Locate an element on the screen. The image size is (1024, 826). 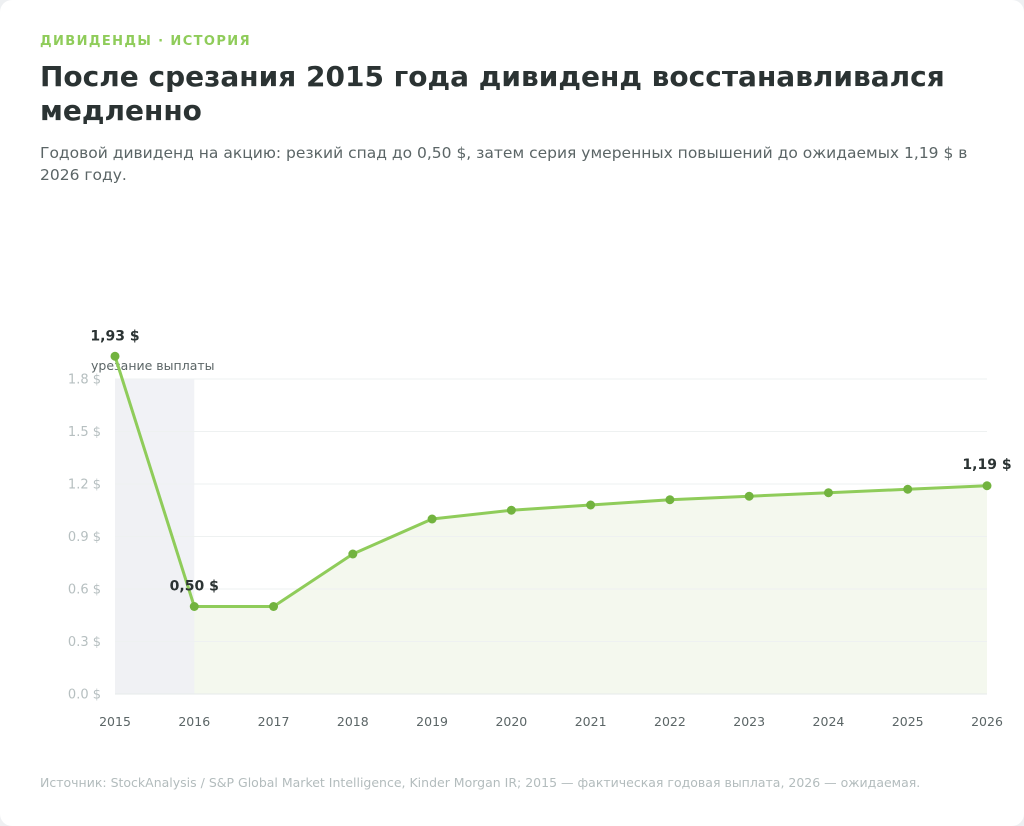
data-label: 1,93 $ is located at coordinates (114, 336).